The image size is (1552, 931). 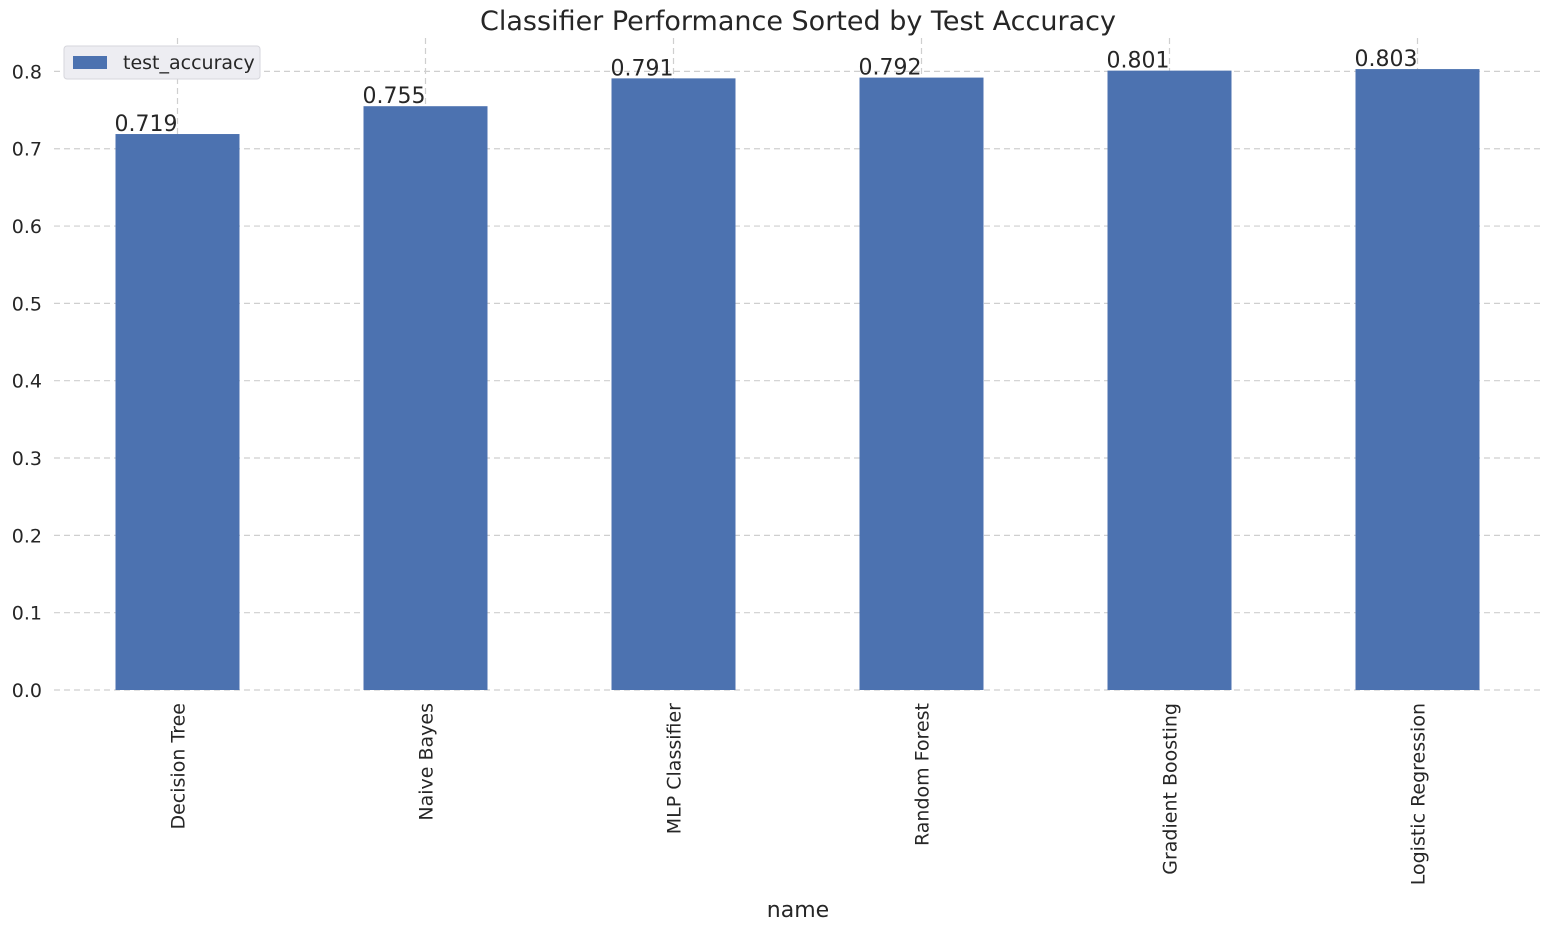 What do you see at coordinates (1171, 789) in the screenshot?
I see `x-tick-label: Gradient Boosting` at bounding box center [1171, 789].